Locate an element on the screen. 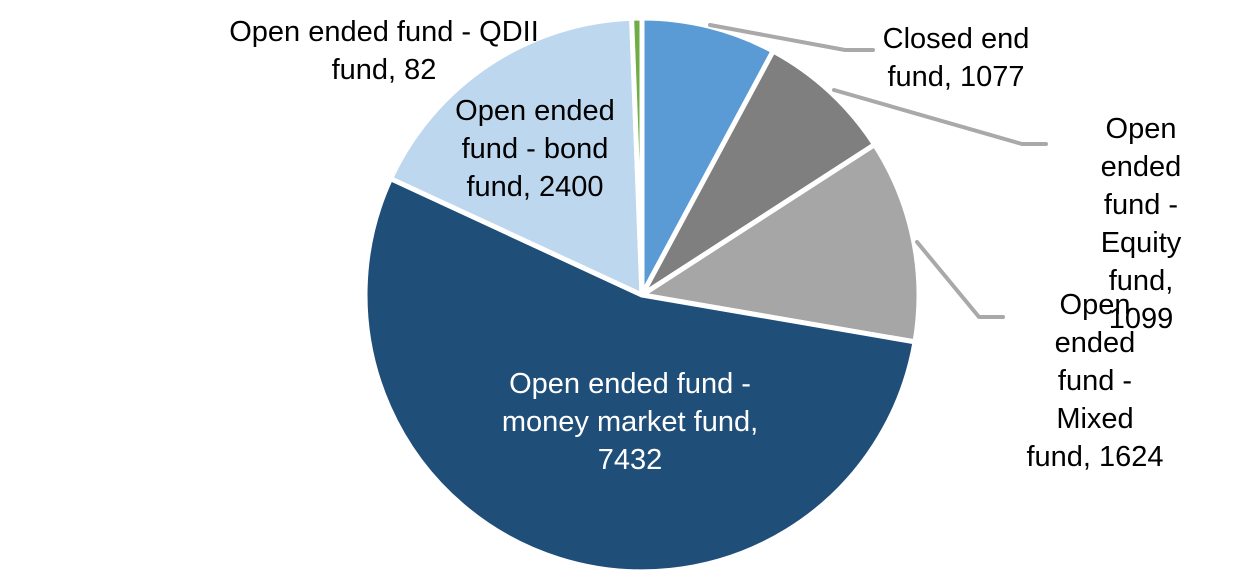 The width and height of the screenshot is (1250, 584). leader-lines is located at coordinates (878, 171).